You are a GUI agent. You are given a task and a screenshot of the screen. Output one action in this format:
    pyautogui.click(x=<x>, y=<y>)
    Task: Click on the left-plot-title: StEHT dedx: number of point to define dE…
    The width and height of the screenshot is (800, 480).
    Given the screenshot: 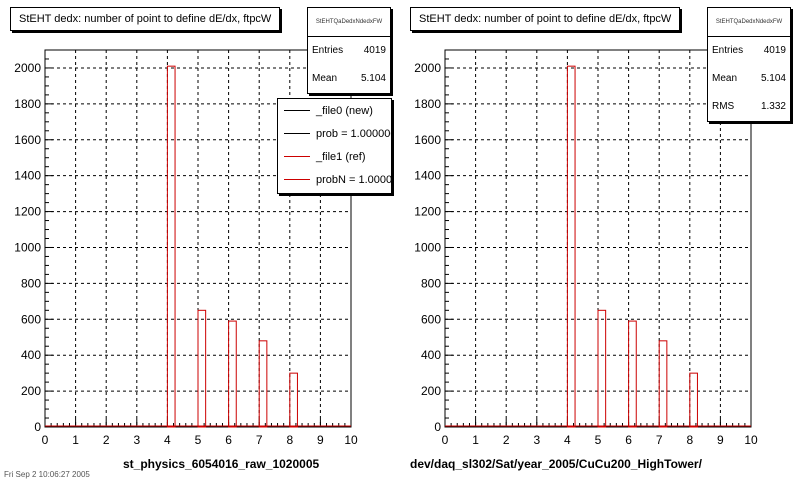 What is the action you would take?
    pyautogui.click(x=145, y=19)
    